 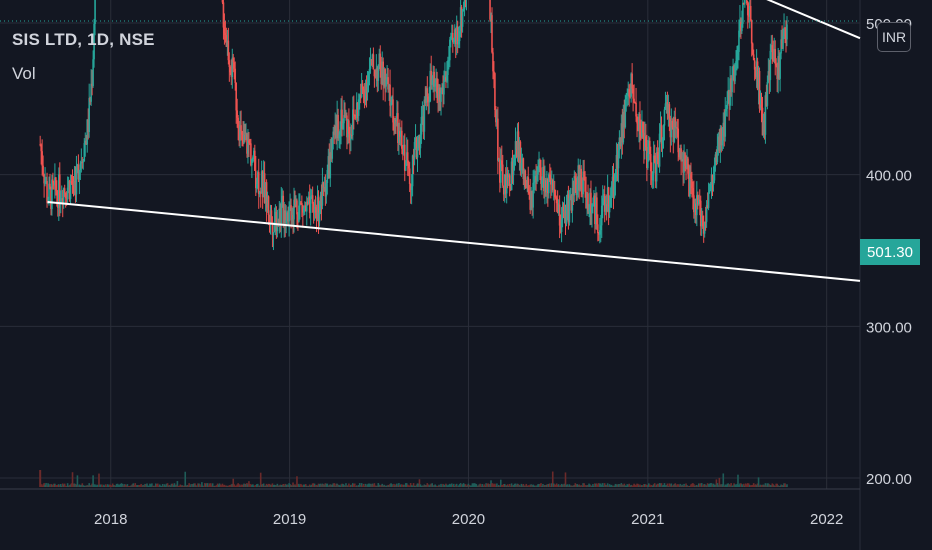 What do you see at coordinates (454, 241) in the screenshot?
I see `trendline-lower` at bounding box center [454, 241].